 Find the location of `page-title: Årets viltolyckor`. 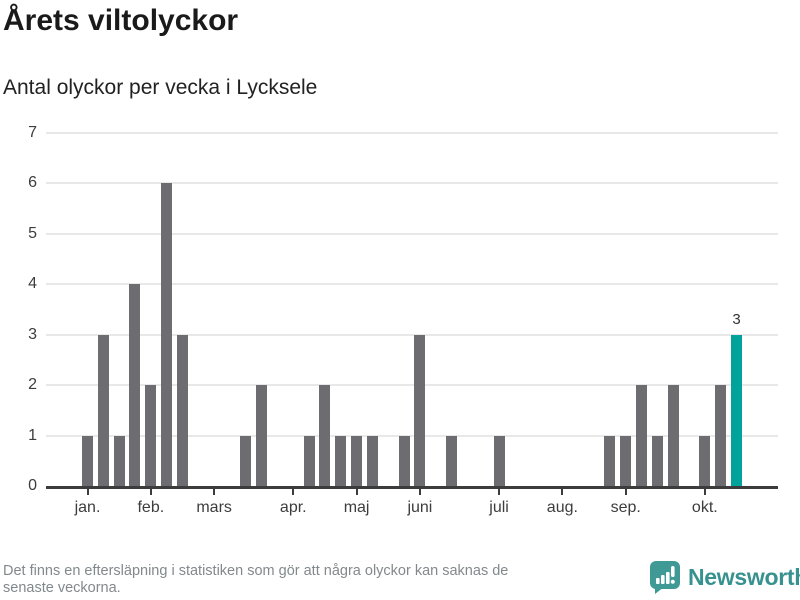

page-title: Årets viltolyckor is located at coordinates (121, 20).